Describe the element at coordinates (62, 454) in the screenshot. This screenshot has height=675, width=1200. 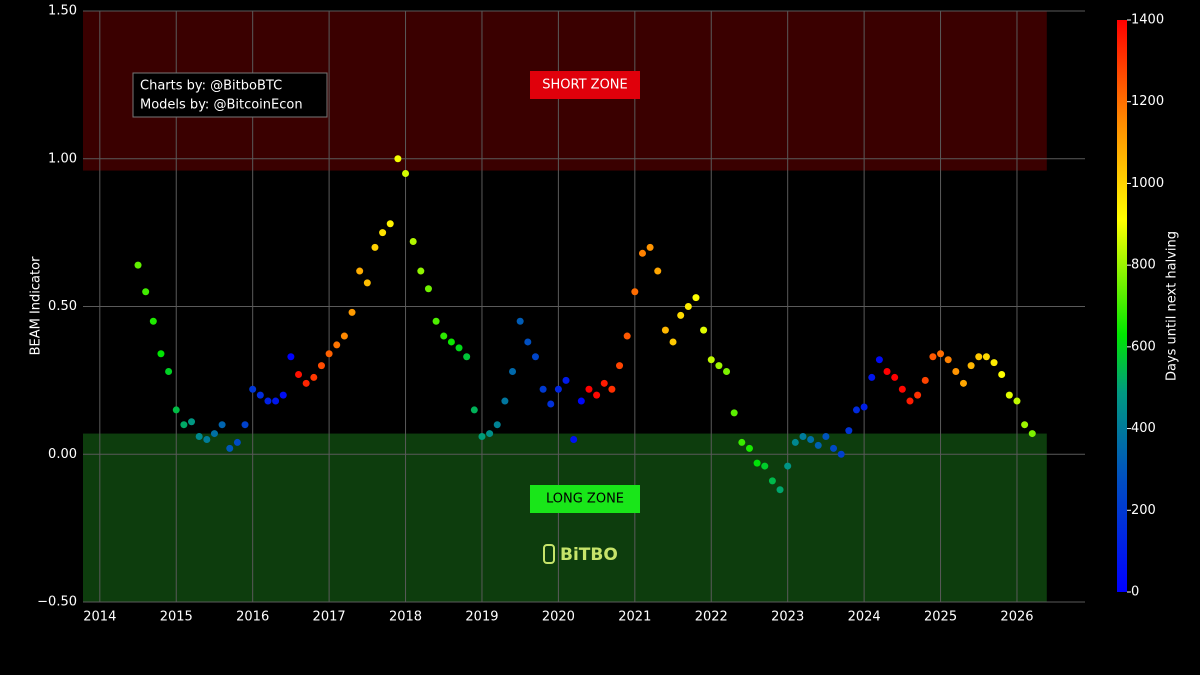
I see `y-tick-label: 0.00` at that location.